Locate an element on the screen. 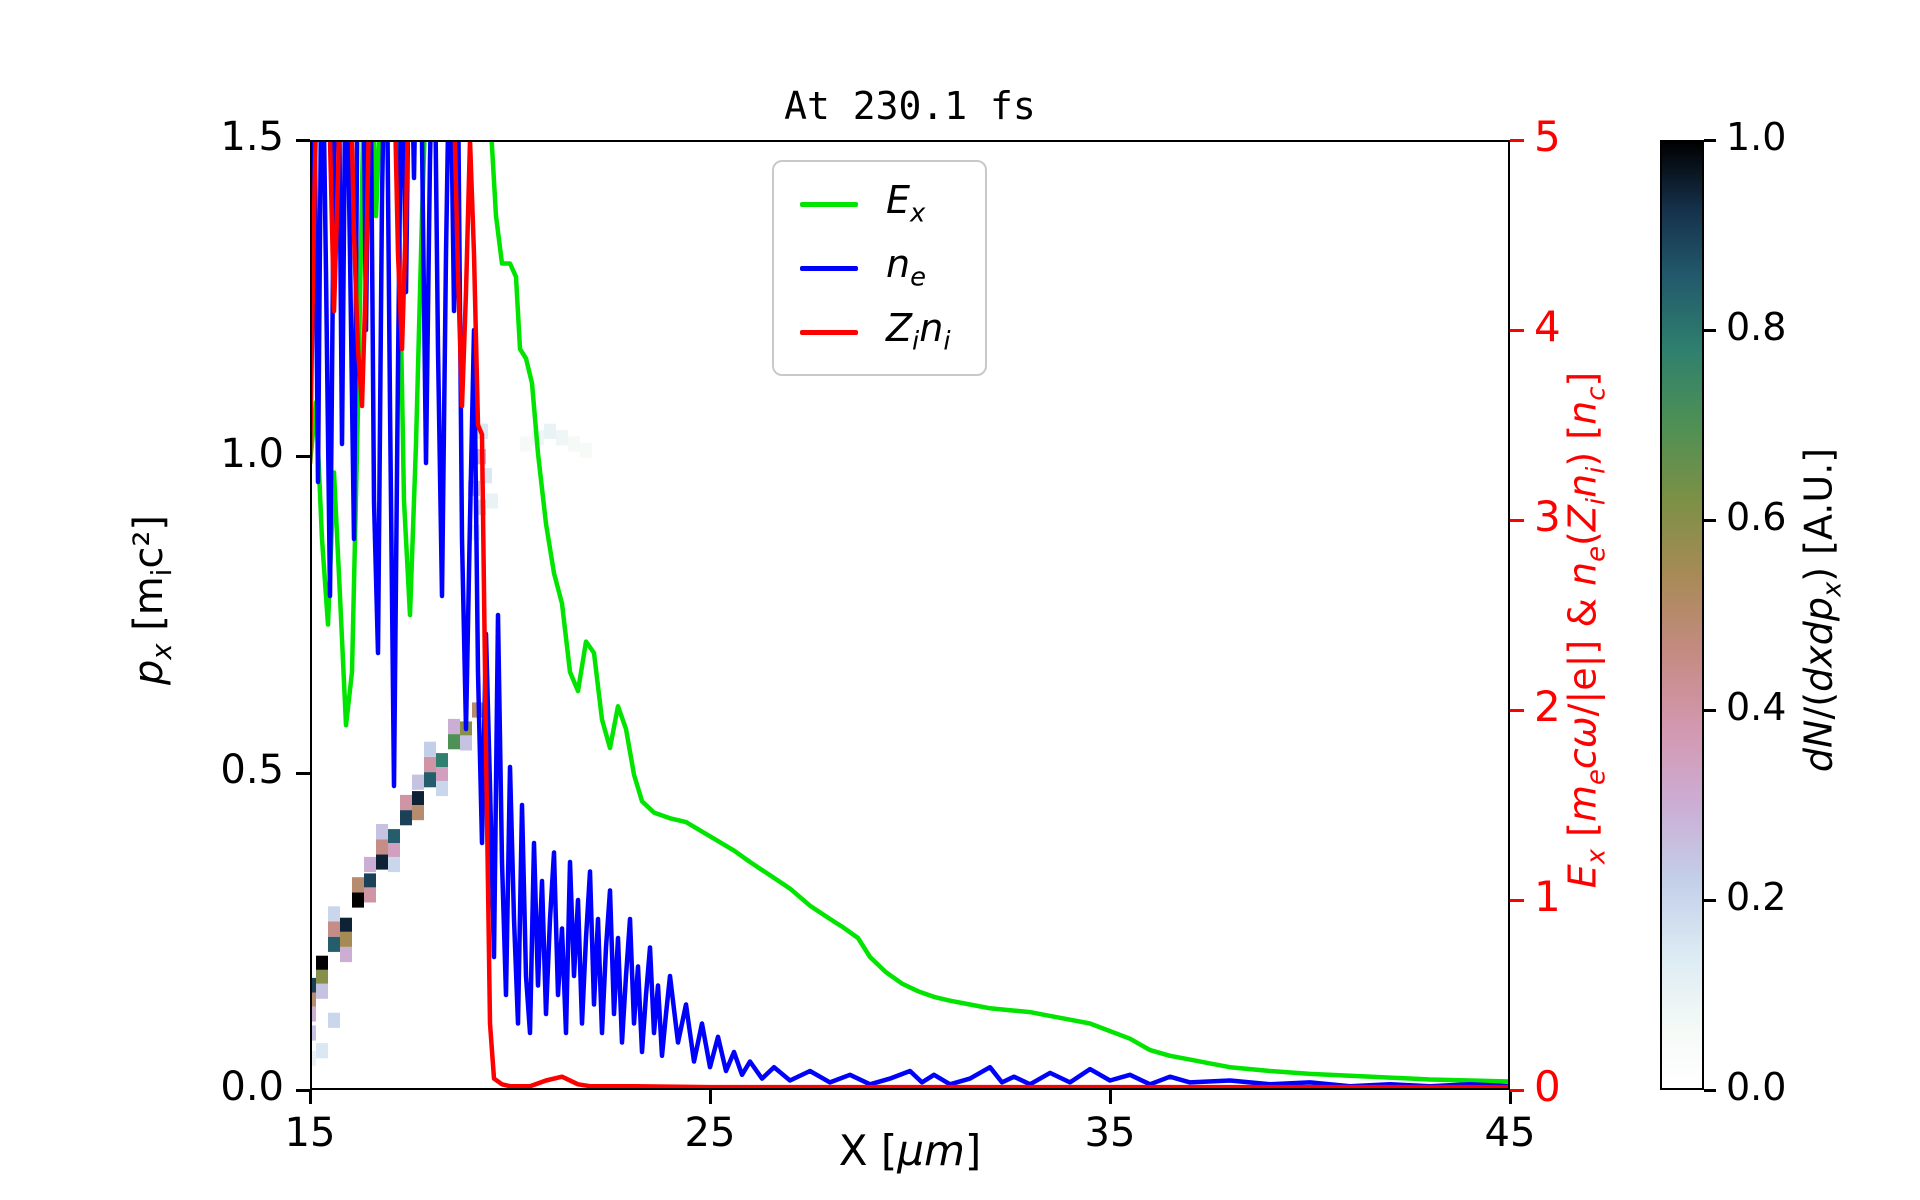  y-left-tick-label: 0.0 is located at coordinates (252, 1087).